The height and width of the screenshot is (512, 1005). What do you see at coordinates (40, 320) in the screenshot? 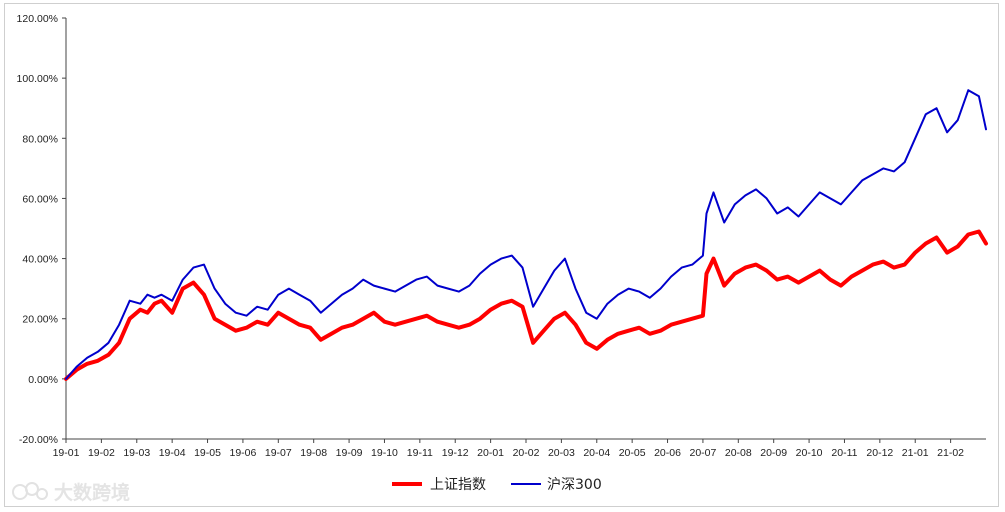
I see `y-tick-label: 20.00%` at bounding box center [40, 320].